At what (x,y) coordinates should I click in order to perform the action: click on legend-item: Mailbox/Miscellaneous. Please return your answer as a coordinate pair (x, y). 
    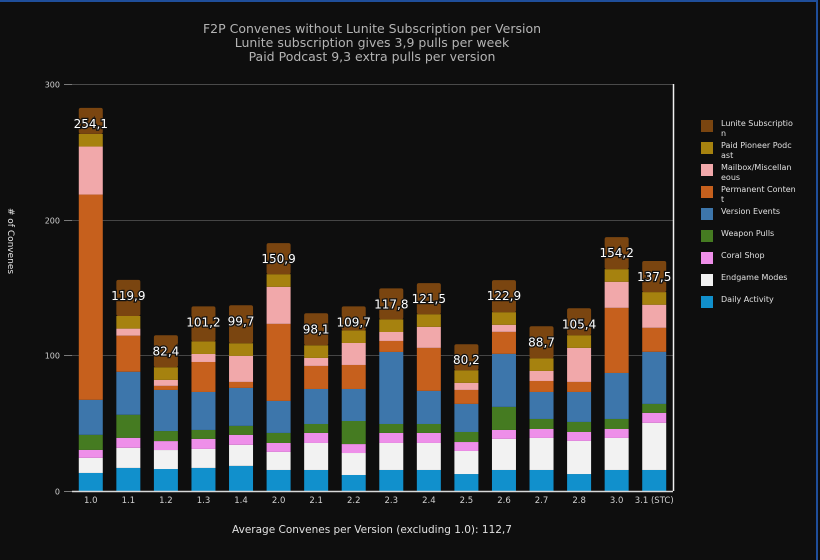
    Looking at the image, I should click on (756, 173).